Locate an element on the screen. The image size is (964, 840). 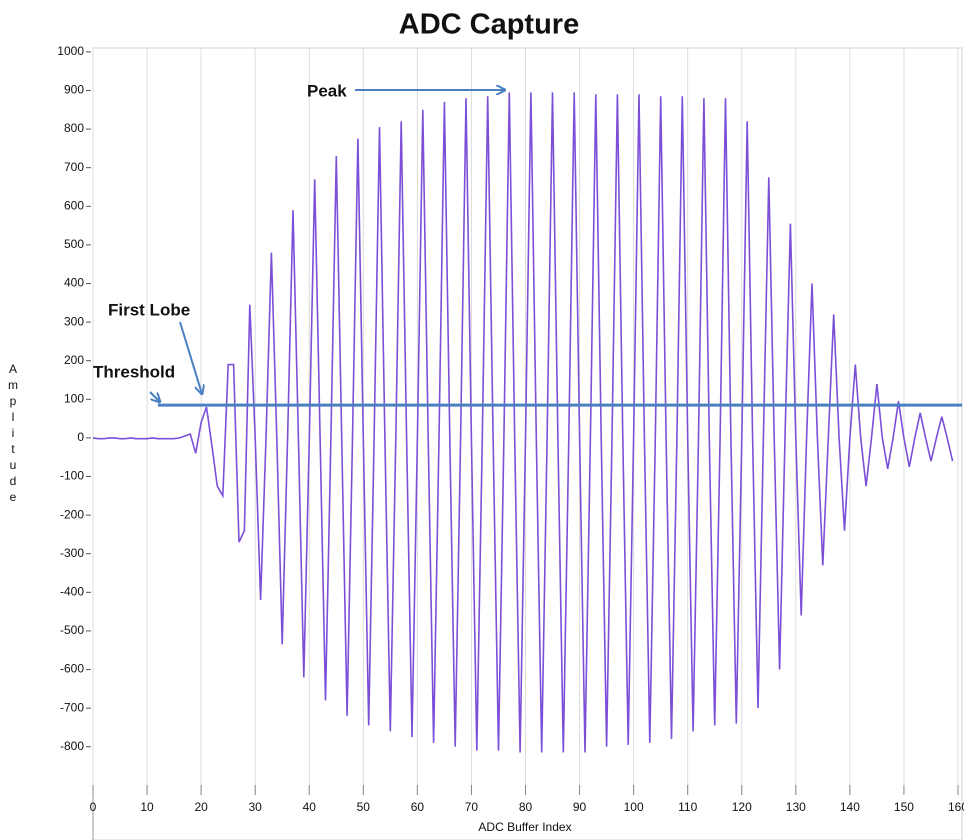
x-tick-label: 10 is located at coordinates (147, 807).